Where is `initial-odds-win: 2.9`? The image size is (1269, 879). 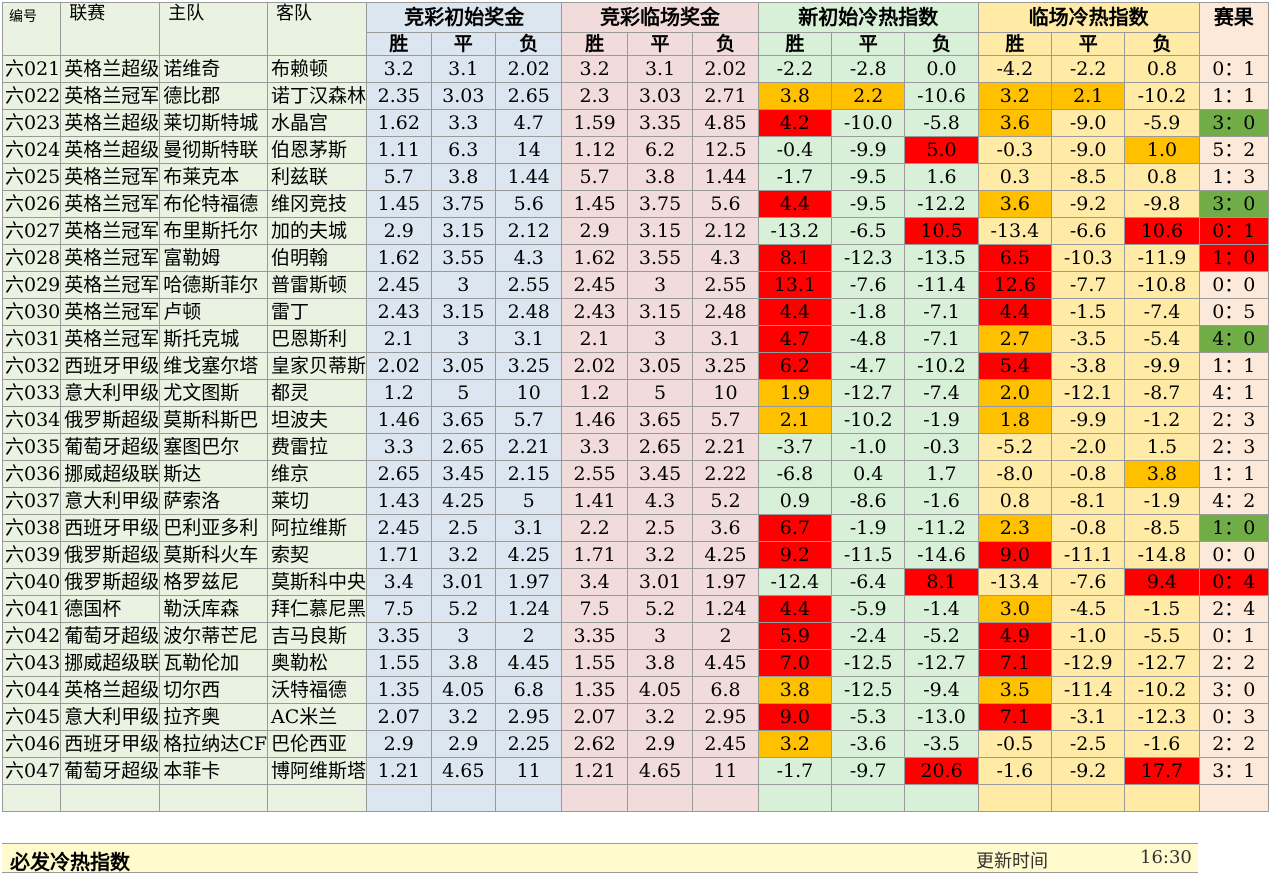
initial-odds-win: 2.9 is located at coordinates (399, 744).